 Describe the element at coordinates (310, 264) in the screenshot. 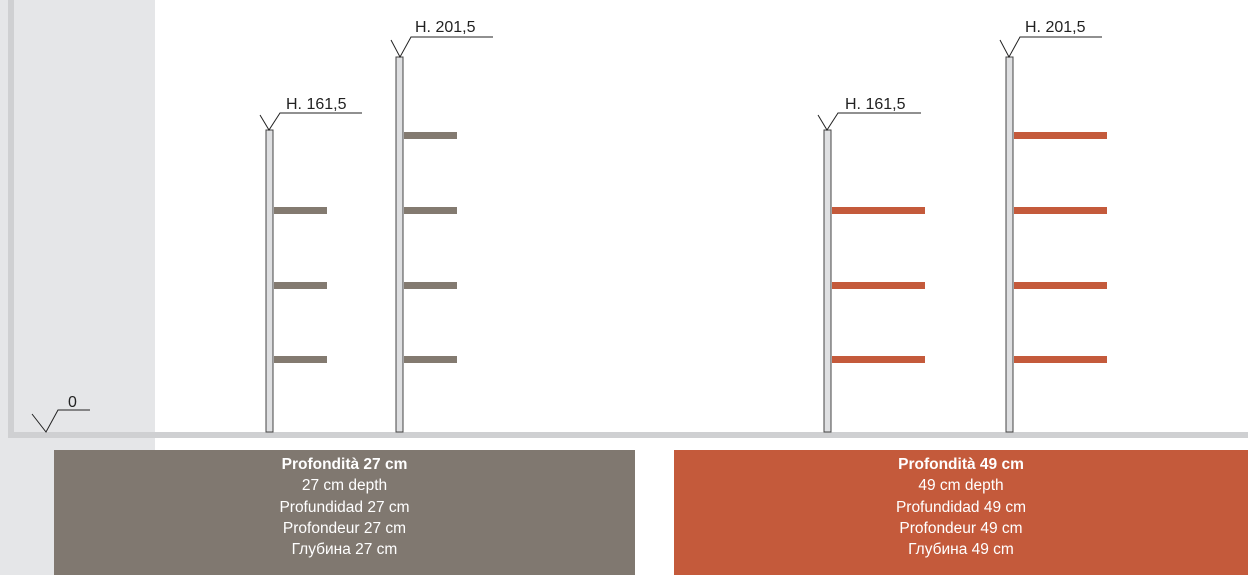

I see `upright-161-5-gray: H. 161,5` at that location.